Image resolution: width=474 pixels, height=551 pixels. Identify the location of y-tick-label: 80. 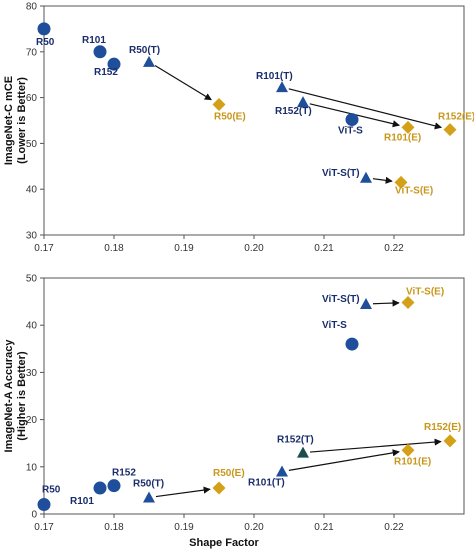
(32, 7).